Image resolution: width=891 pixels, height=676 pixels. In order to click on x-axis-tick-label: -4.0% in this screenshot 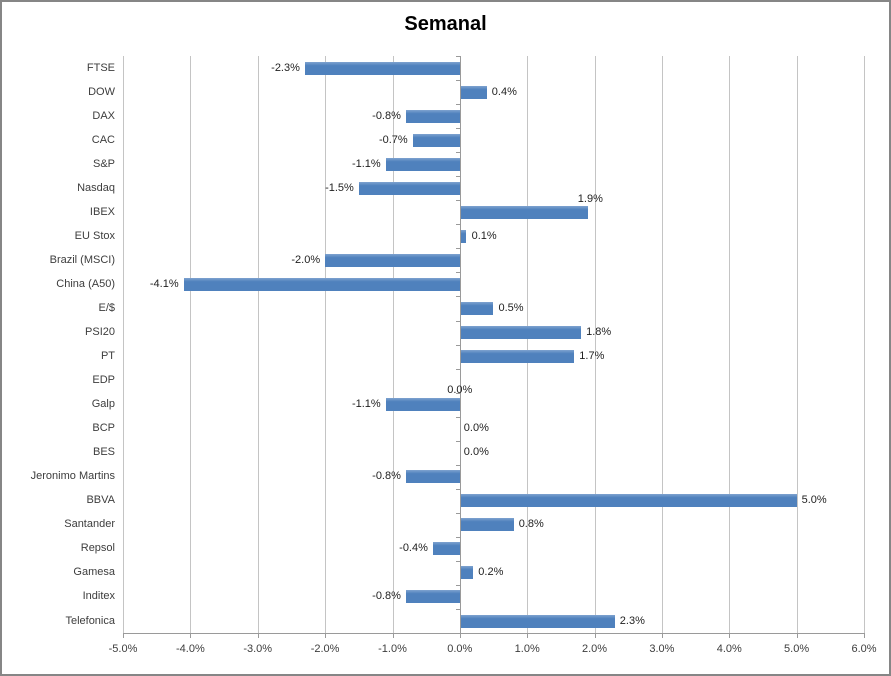, I will do `click(190, 649)`.